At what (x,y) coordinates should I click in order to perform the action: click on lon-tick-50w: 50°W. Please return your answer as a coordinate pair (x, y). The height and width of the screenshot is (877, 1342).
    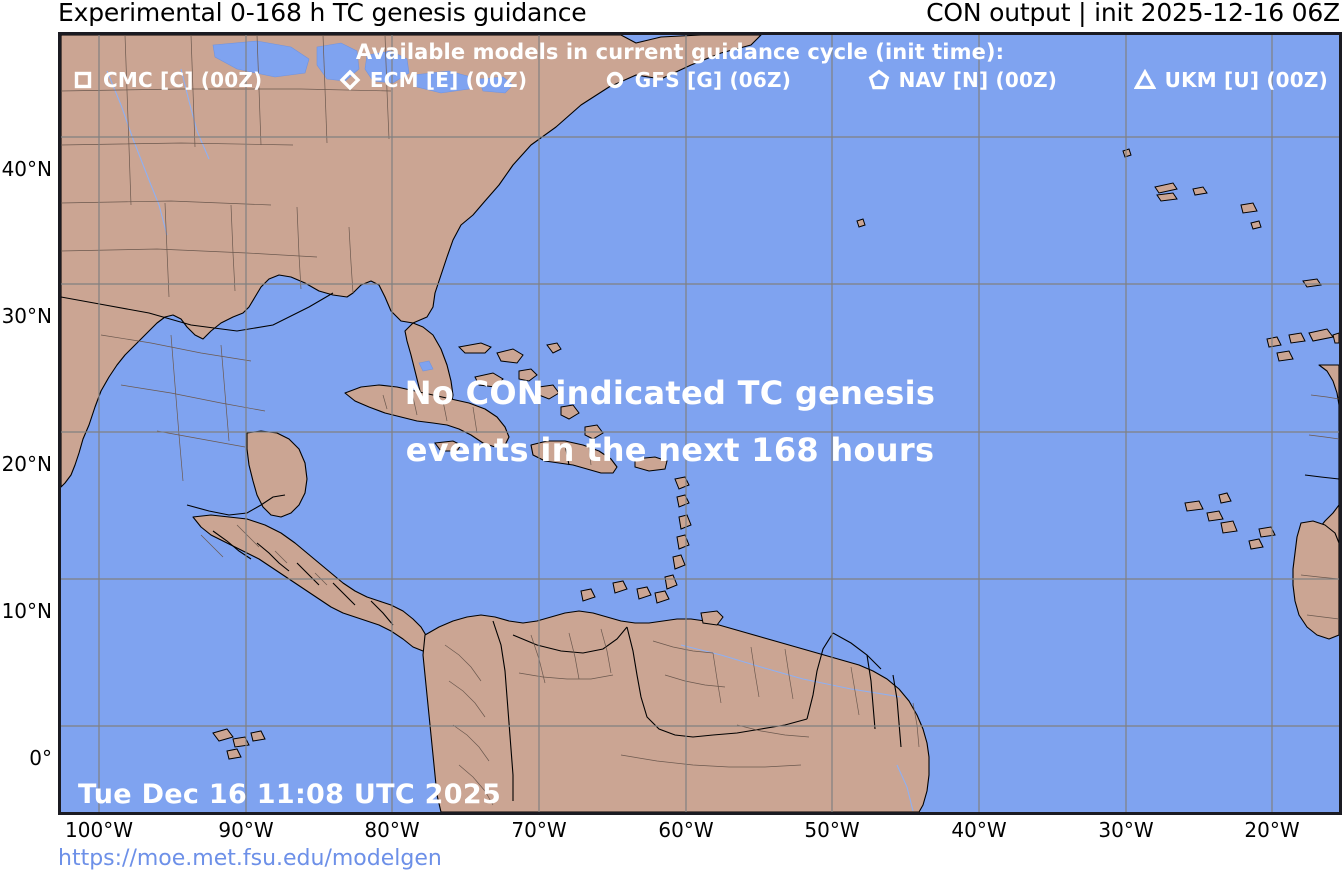
    Looking at the image, I should click on (832, 830).